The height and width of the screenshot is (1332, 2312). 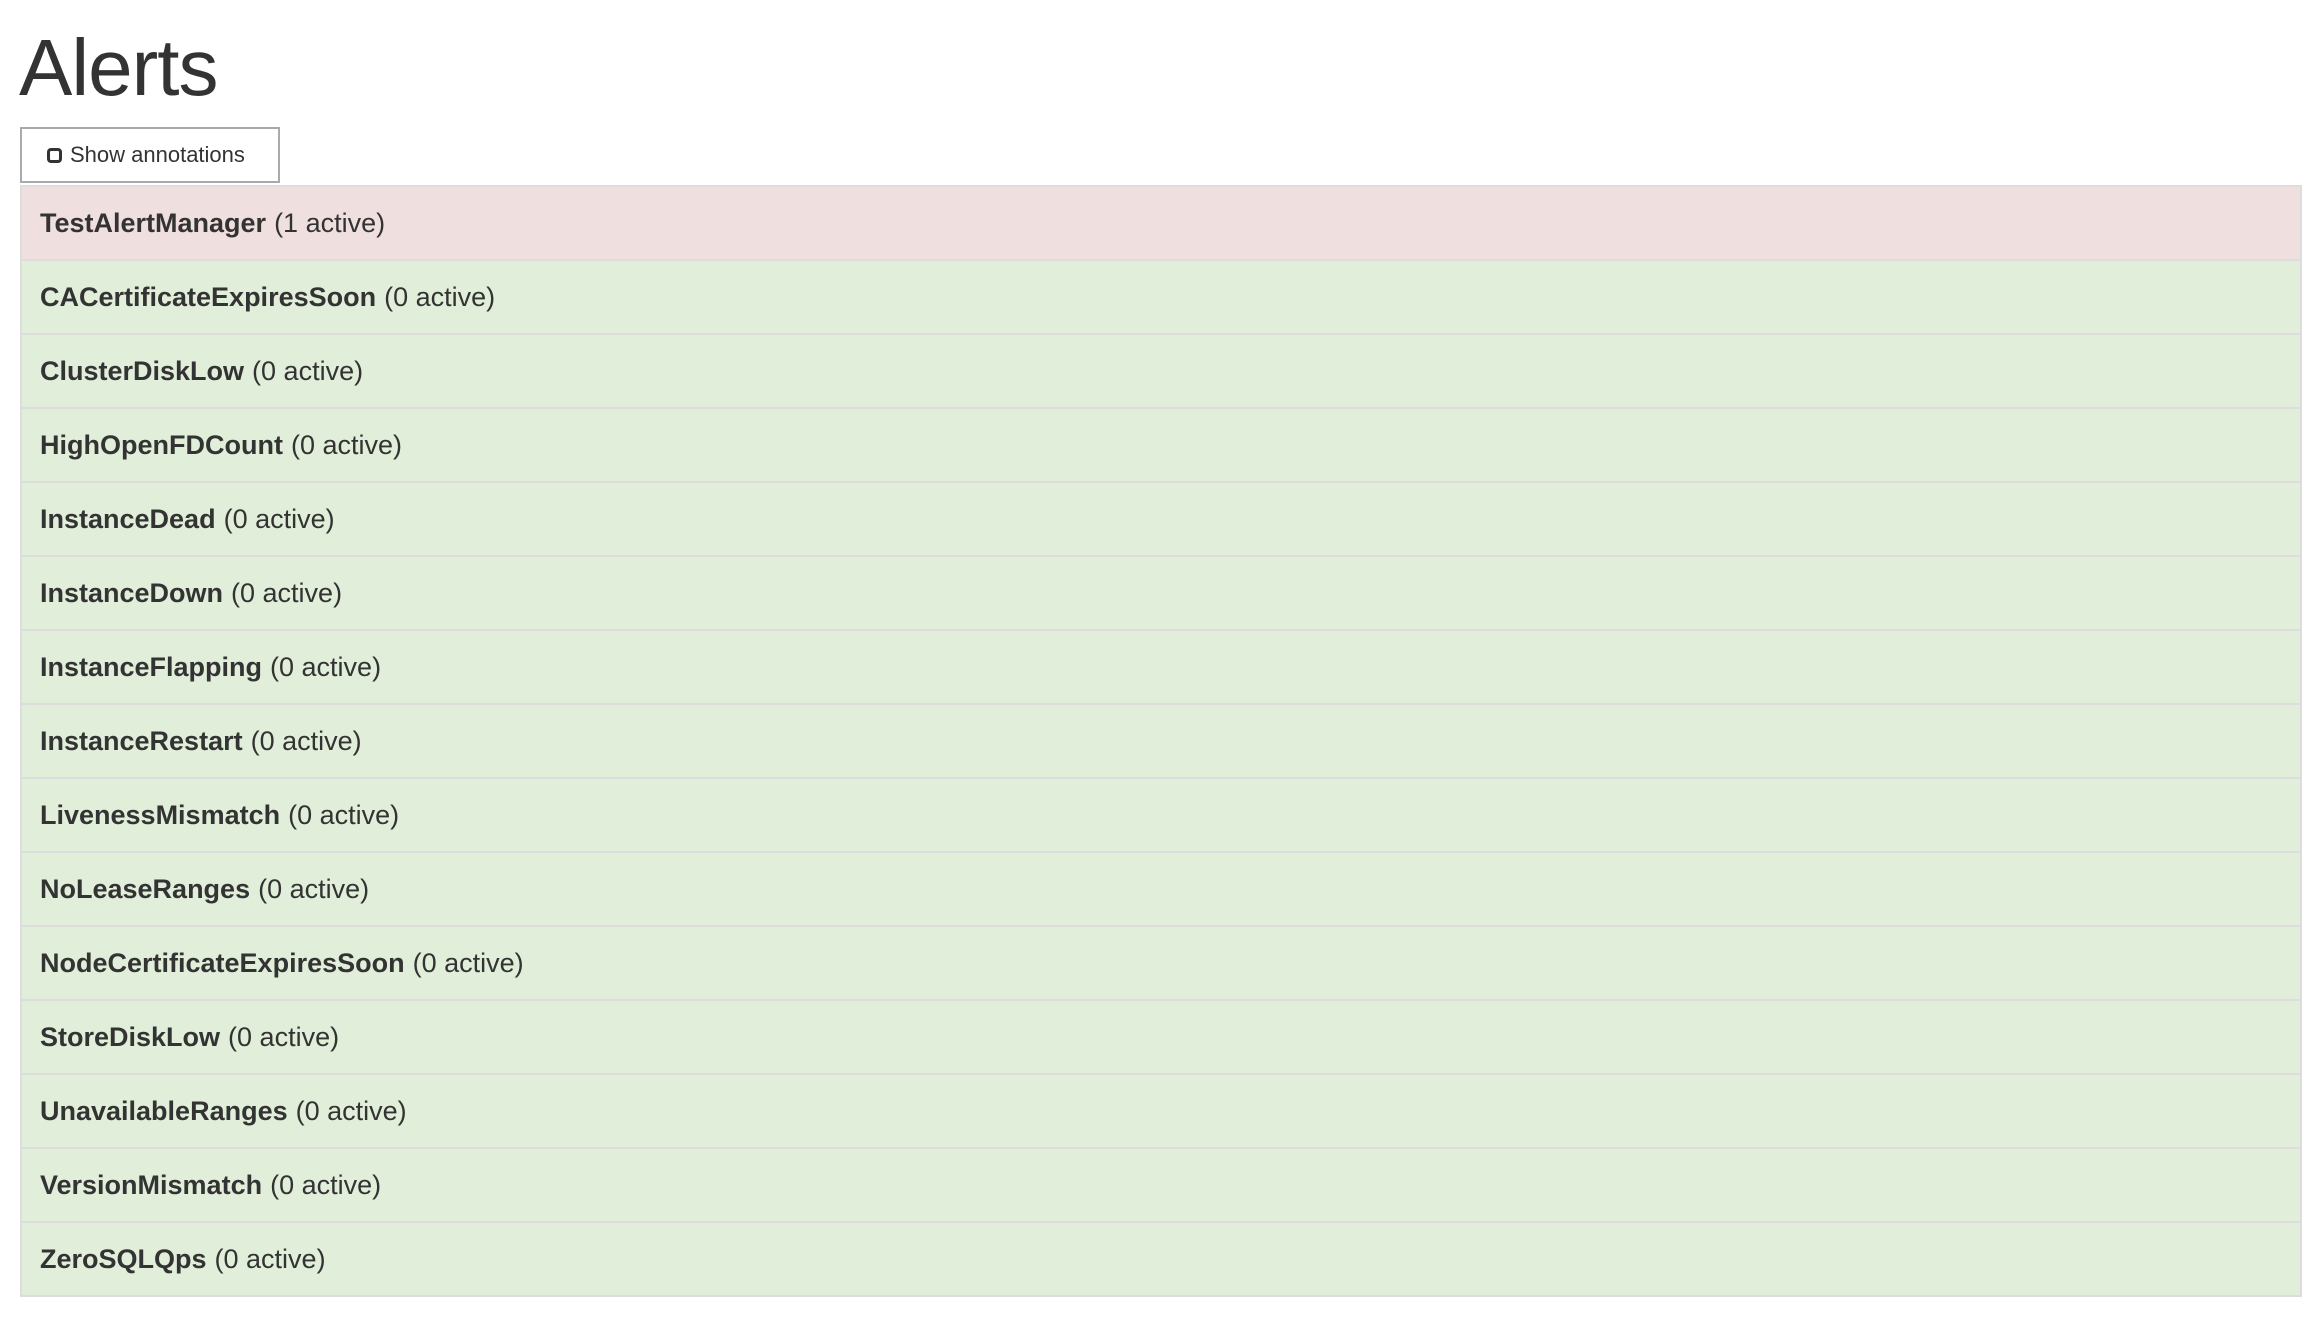 I want to click on alert-name: LivenessMismatch, so click(x=160, y=814).